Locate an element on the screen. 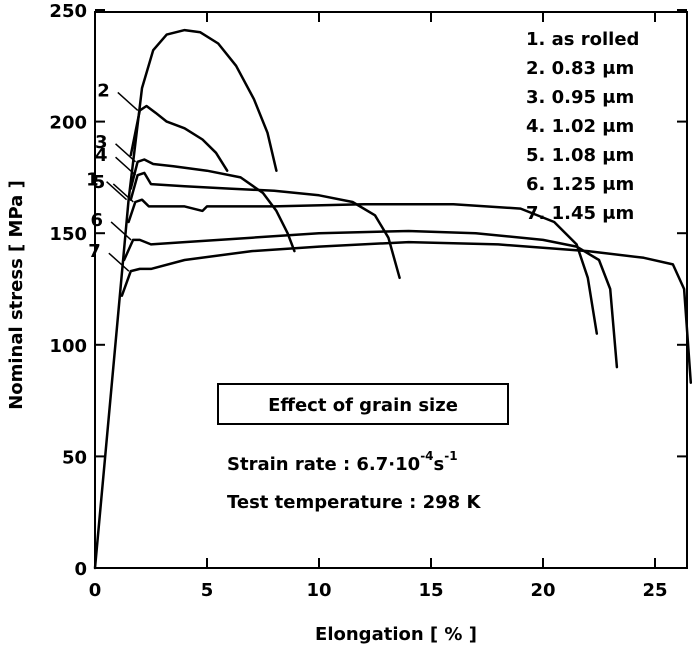 This screenshot has width=693, height=654. curve-label-4: 4 is located at coordinates (101, 155).